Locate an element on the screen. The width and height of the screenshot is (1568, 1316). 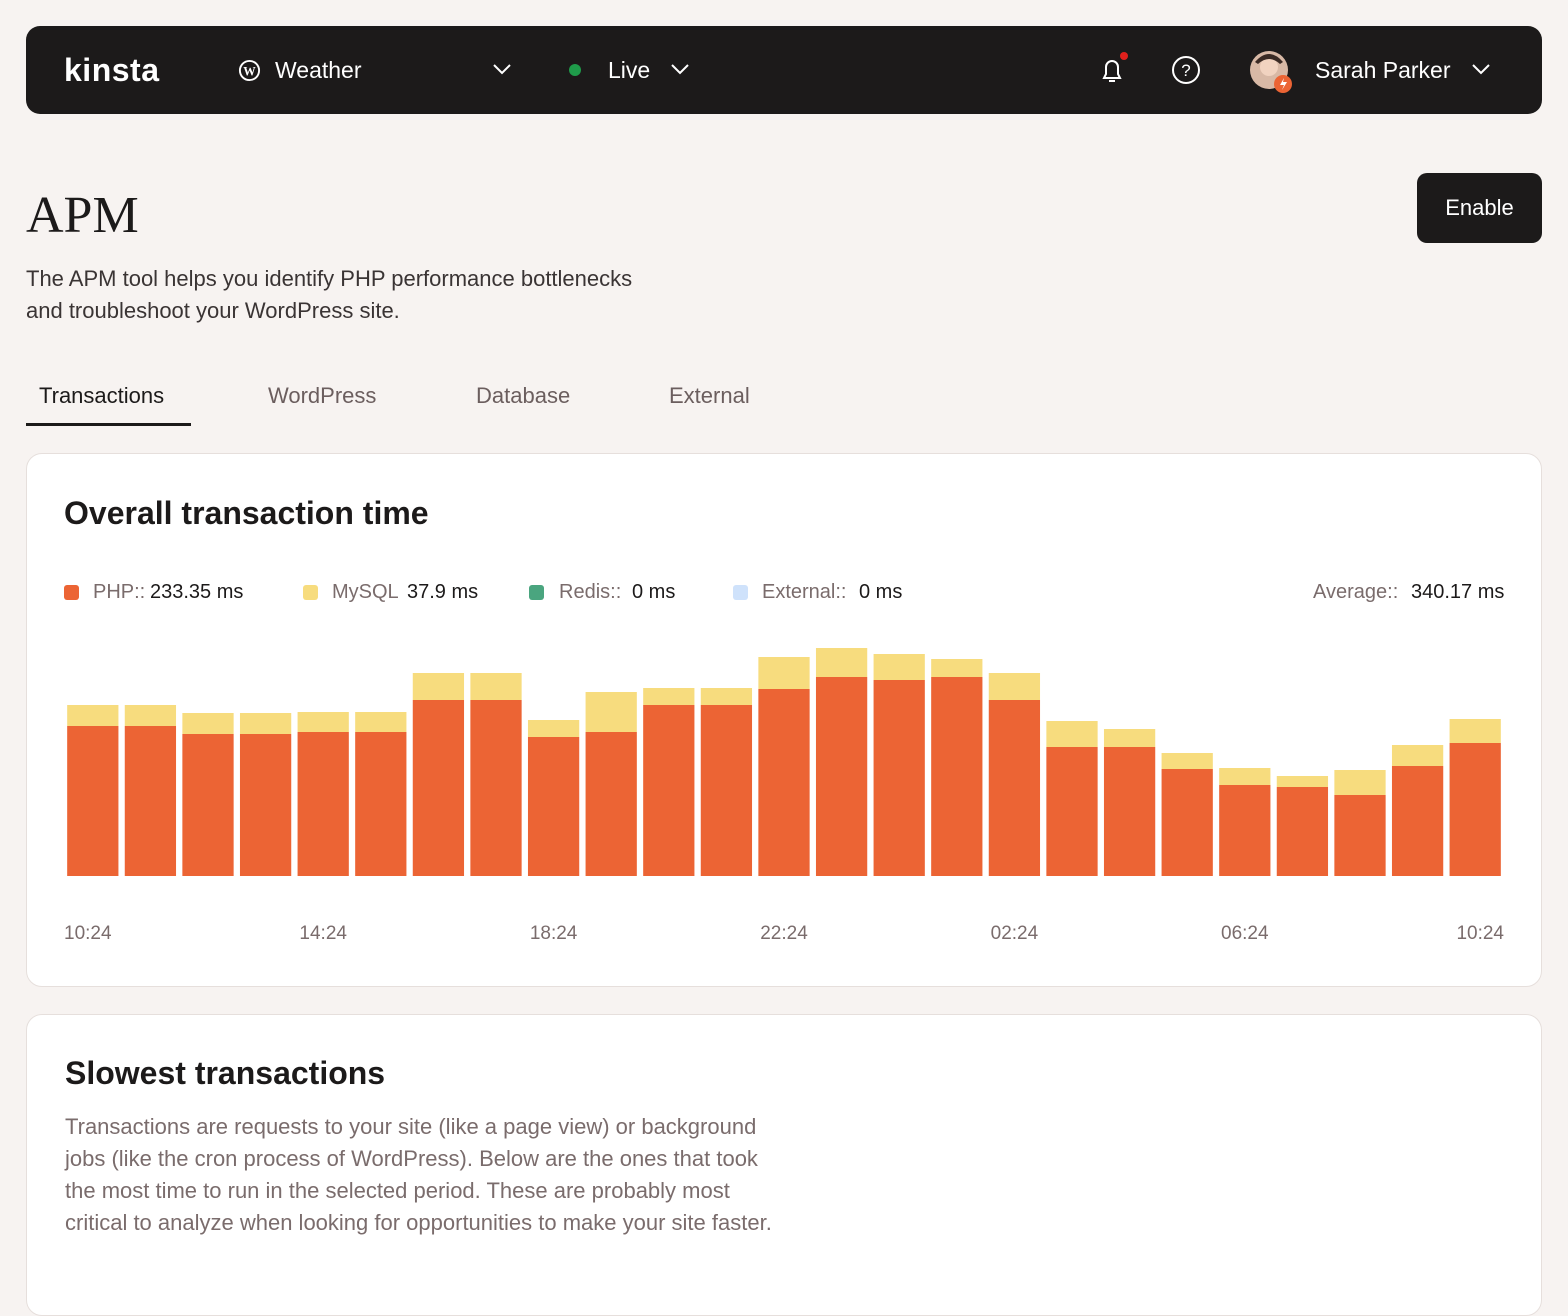
tab: Database is located at coordinates (523, 395).